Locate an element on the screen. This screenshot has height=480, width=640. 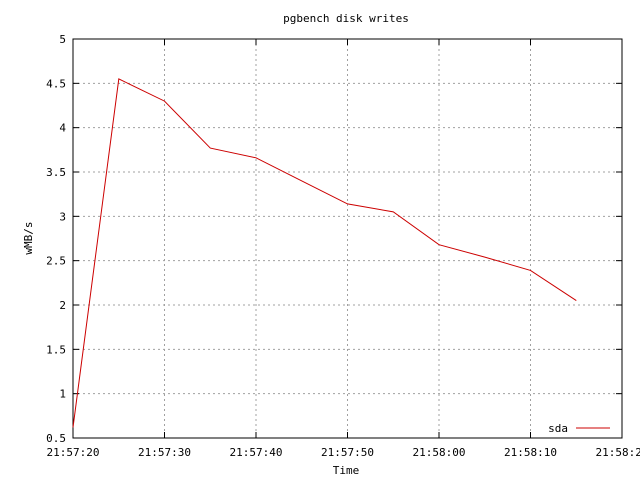
y-tick-label: 1 is located at coordinates (62, 394).